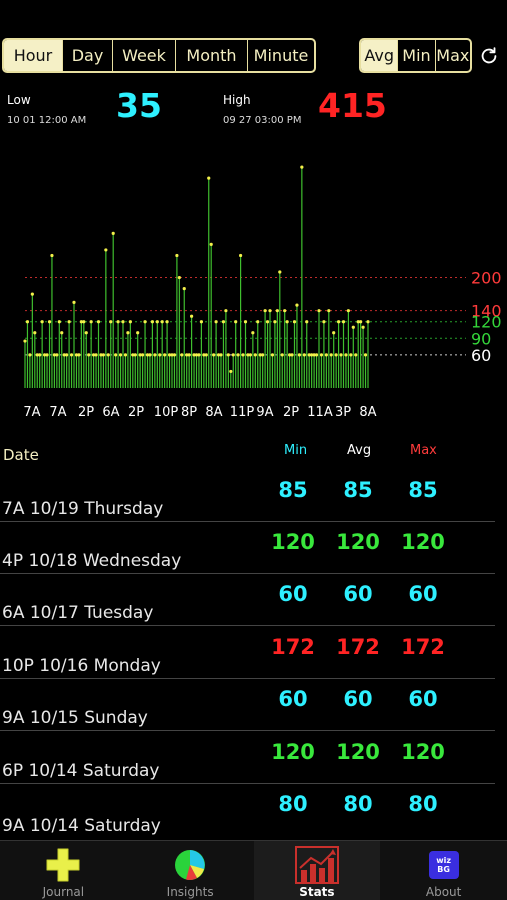  What do you see at coordinates (486, 322) in the screenshot?
I see `reference-line-label: 120` at bounding box center [486, 322].